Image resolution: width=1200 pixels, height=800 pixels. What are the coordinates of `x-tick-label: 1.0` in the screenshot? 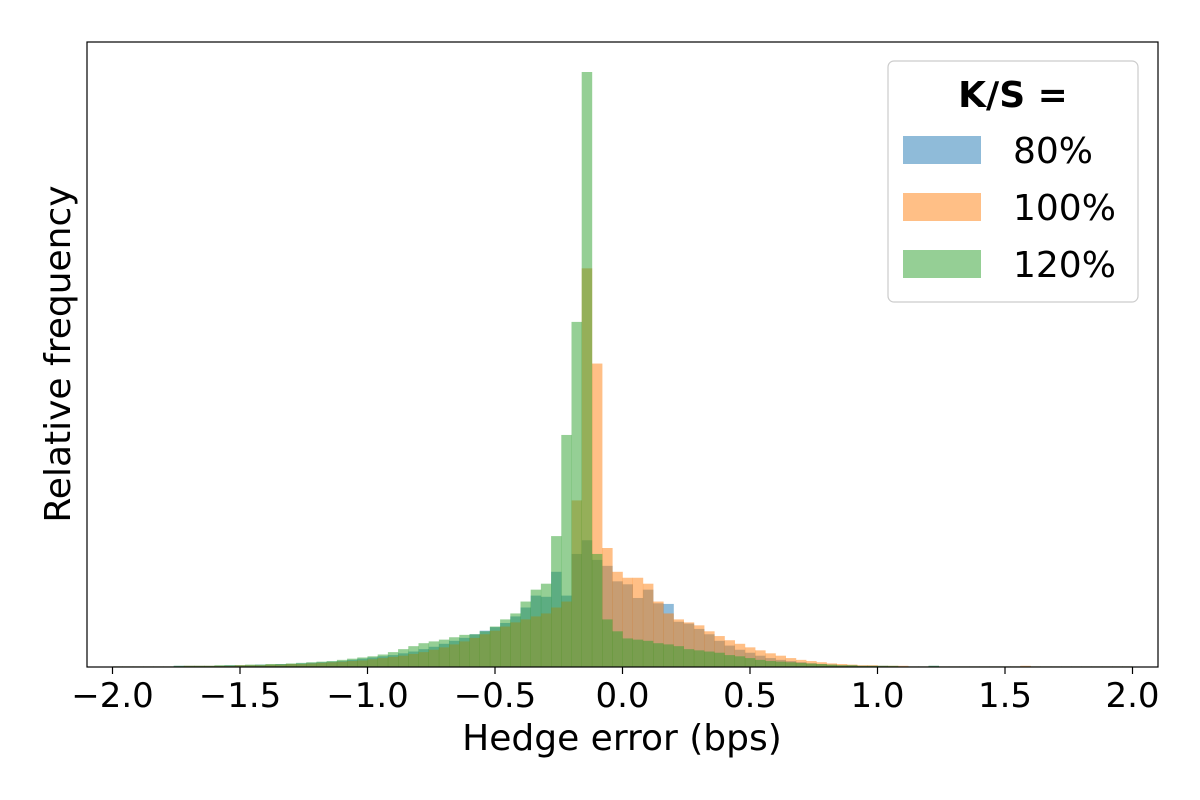 It's located at (877, 696).